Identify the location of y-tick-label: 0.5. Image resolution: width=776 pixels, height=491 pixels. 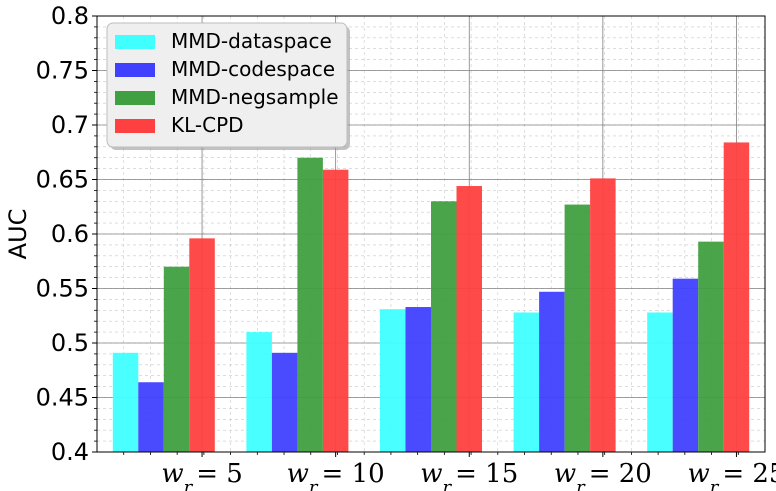
(70, 343).